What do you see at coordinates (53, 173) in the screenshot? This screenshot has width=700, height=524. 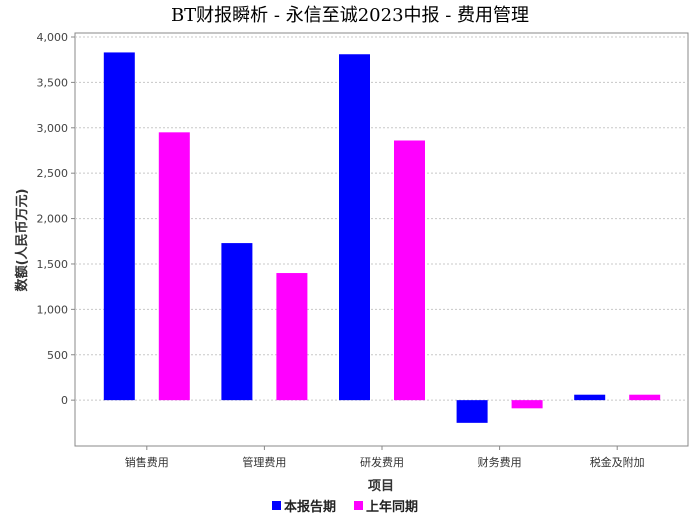 I see `y-tick-label: 2,500` at bounding box center [53, 173].